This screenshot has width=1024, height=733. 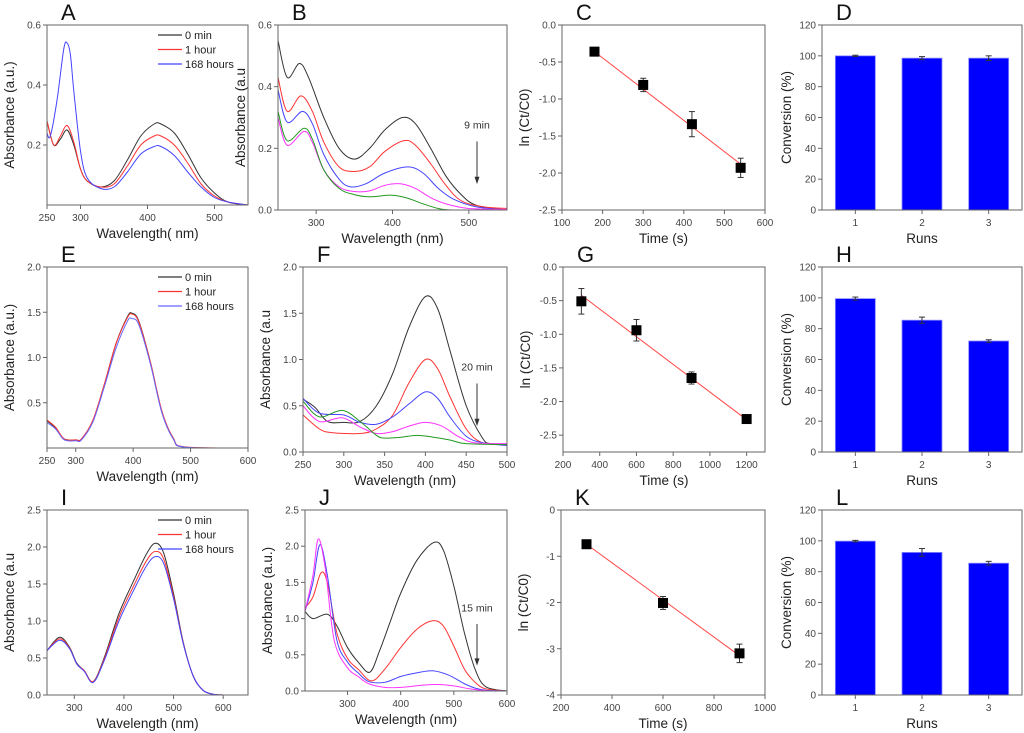 I want to click on x-tick-label: 200, so click(x=561, y=708).